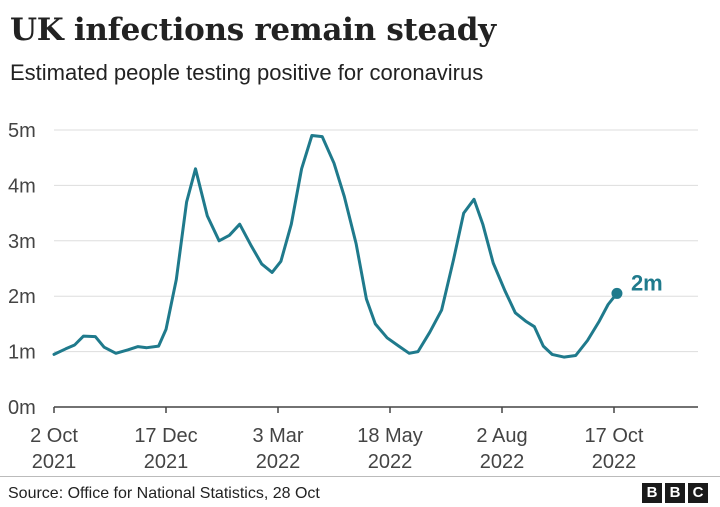 The height and width of the screenshot is (507, 720). What do you see at coordinates (647, 282) in the screenshot?
I see `end-value-label: 2m` at bounding box center [647, 282].